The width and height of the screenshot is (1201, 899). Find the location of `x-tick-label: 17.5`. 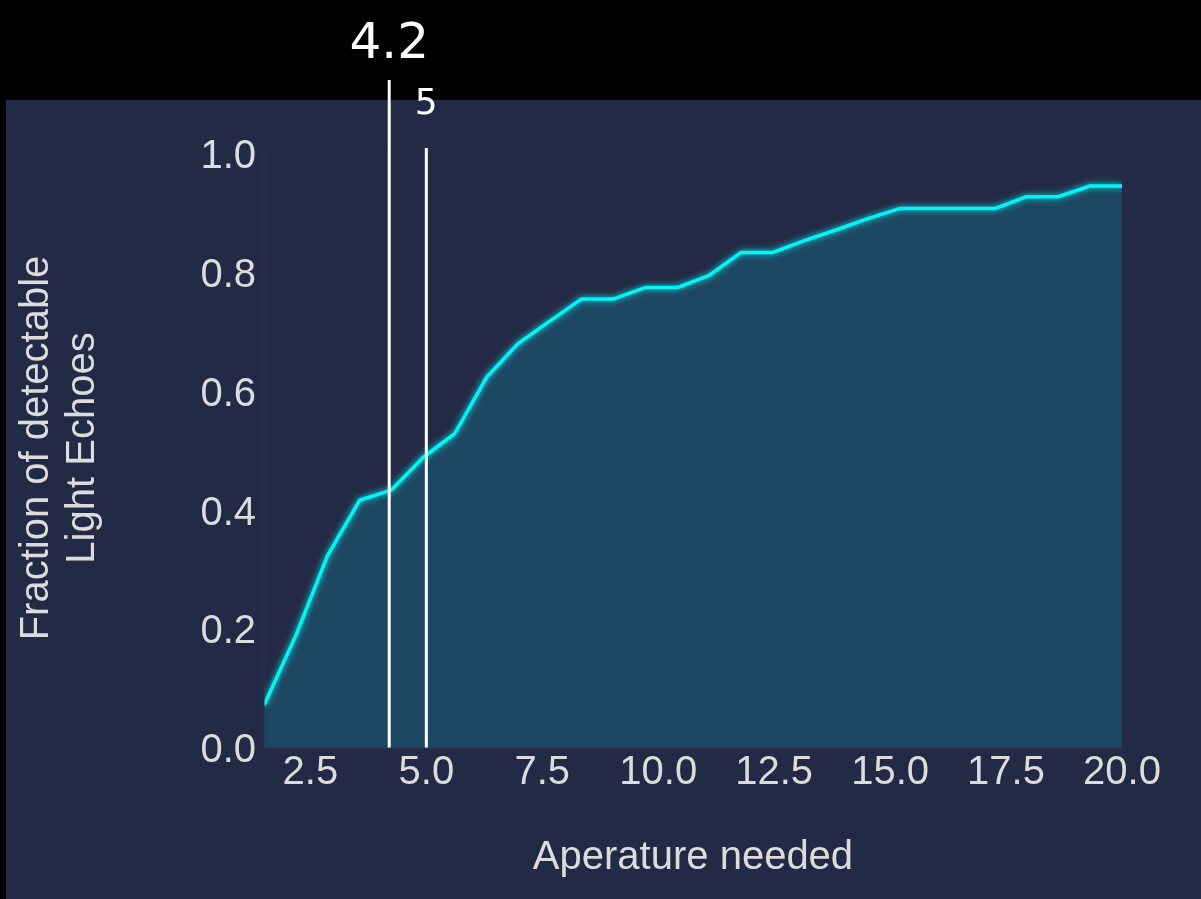

x-tick-label: 17.5 is located at coordinates (1006, 770).